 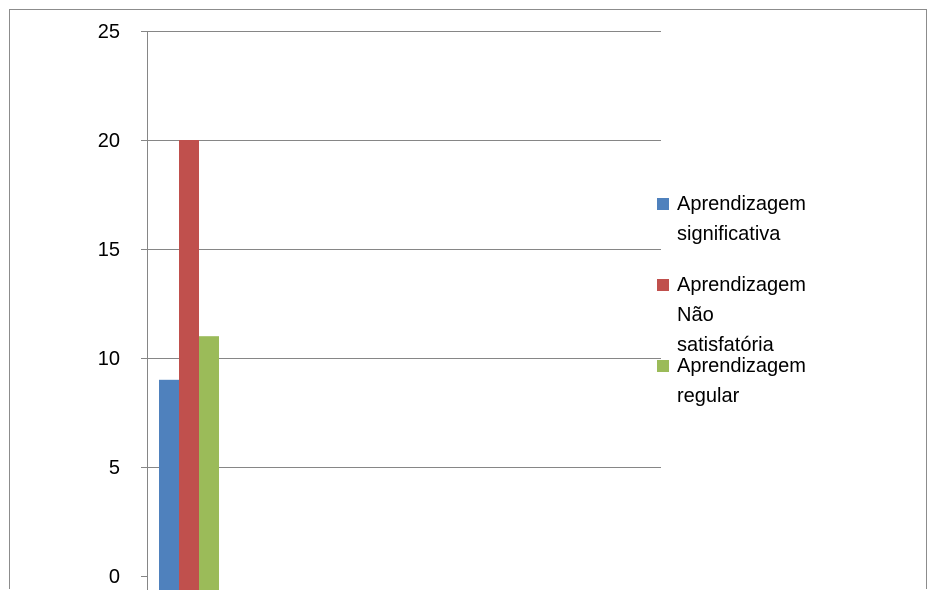 What do you see at coordinates (744, 381) in the screenshot?
I see `legend-label-regular: Aprendizagem regular` at bounding box center [744, 381].